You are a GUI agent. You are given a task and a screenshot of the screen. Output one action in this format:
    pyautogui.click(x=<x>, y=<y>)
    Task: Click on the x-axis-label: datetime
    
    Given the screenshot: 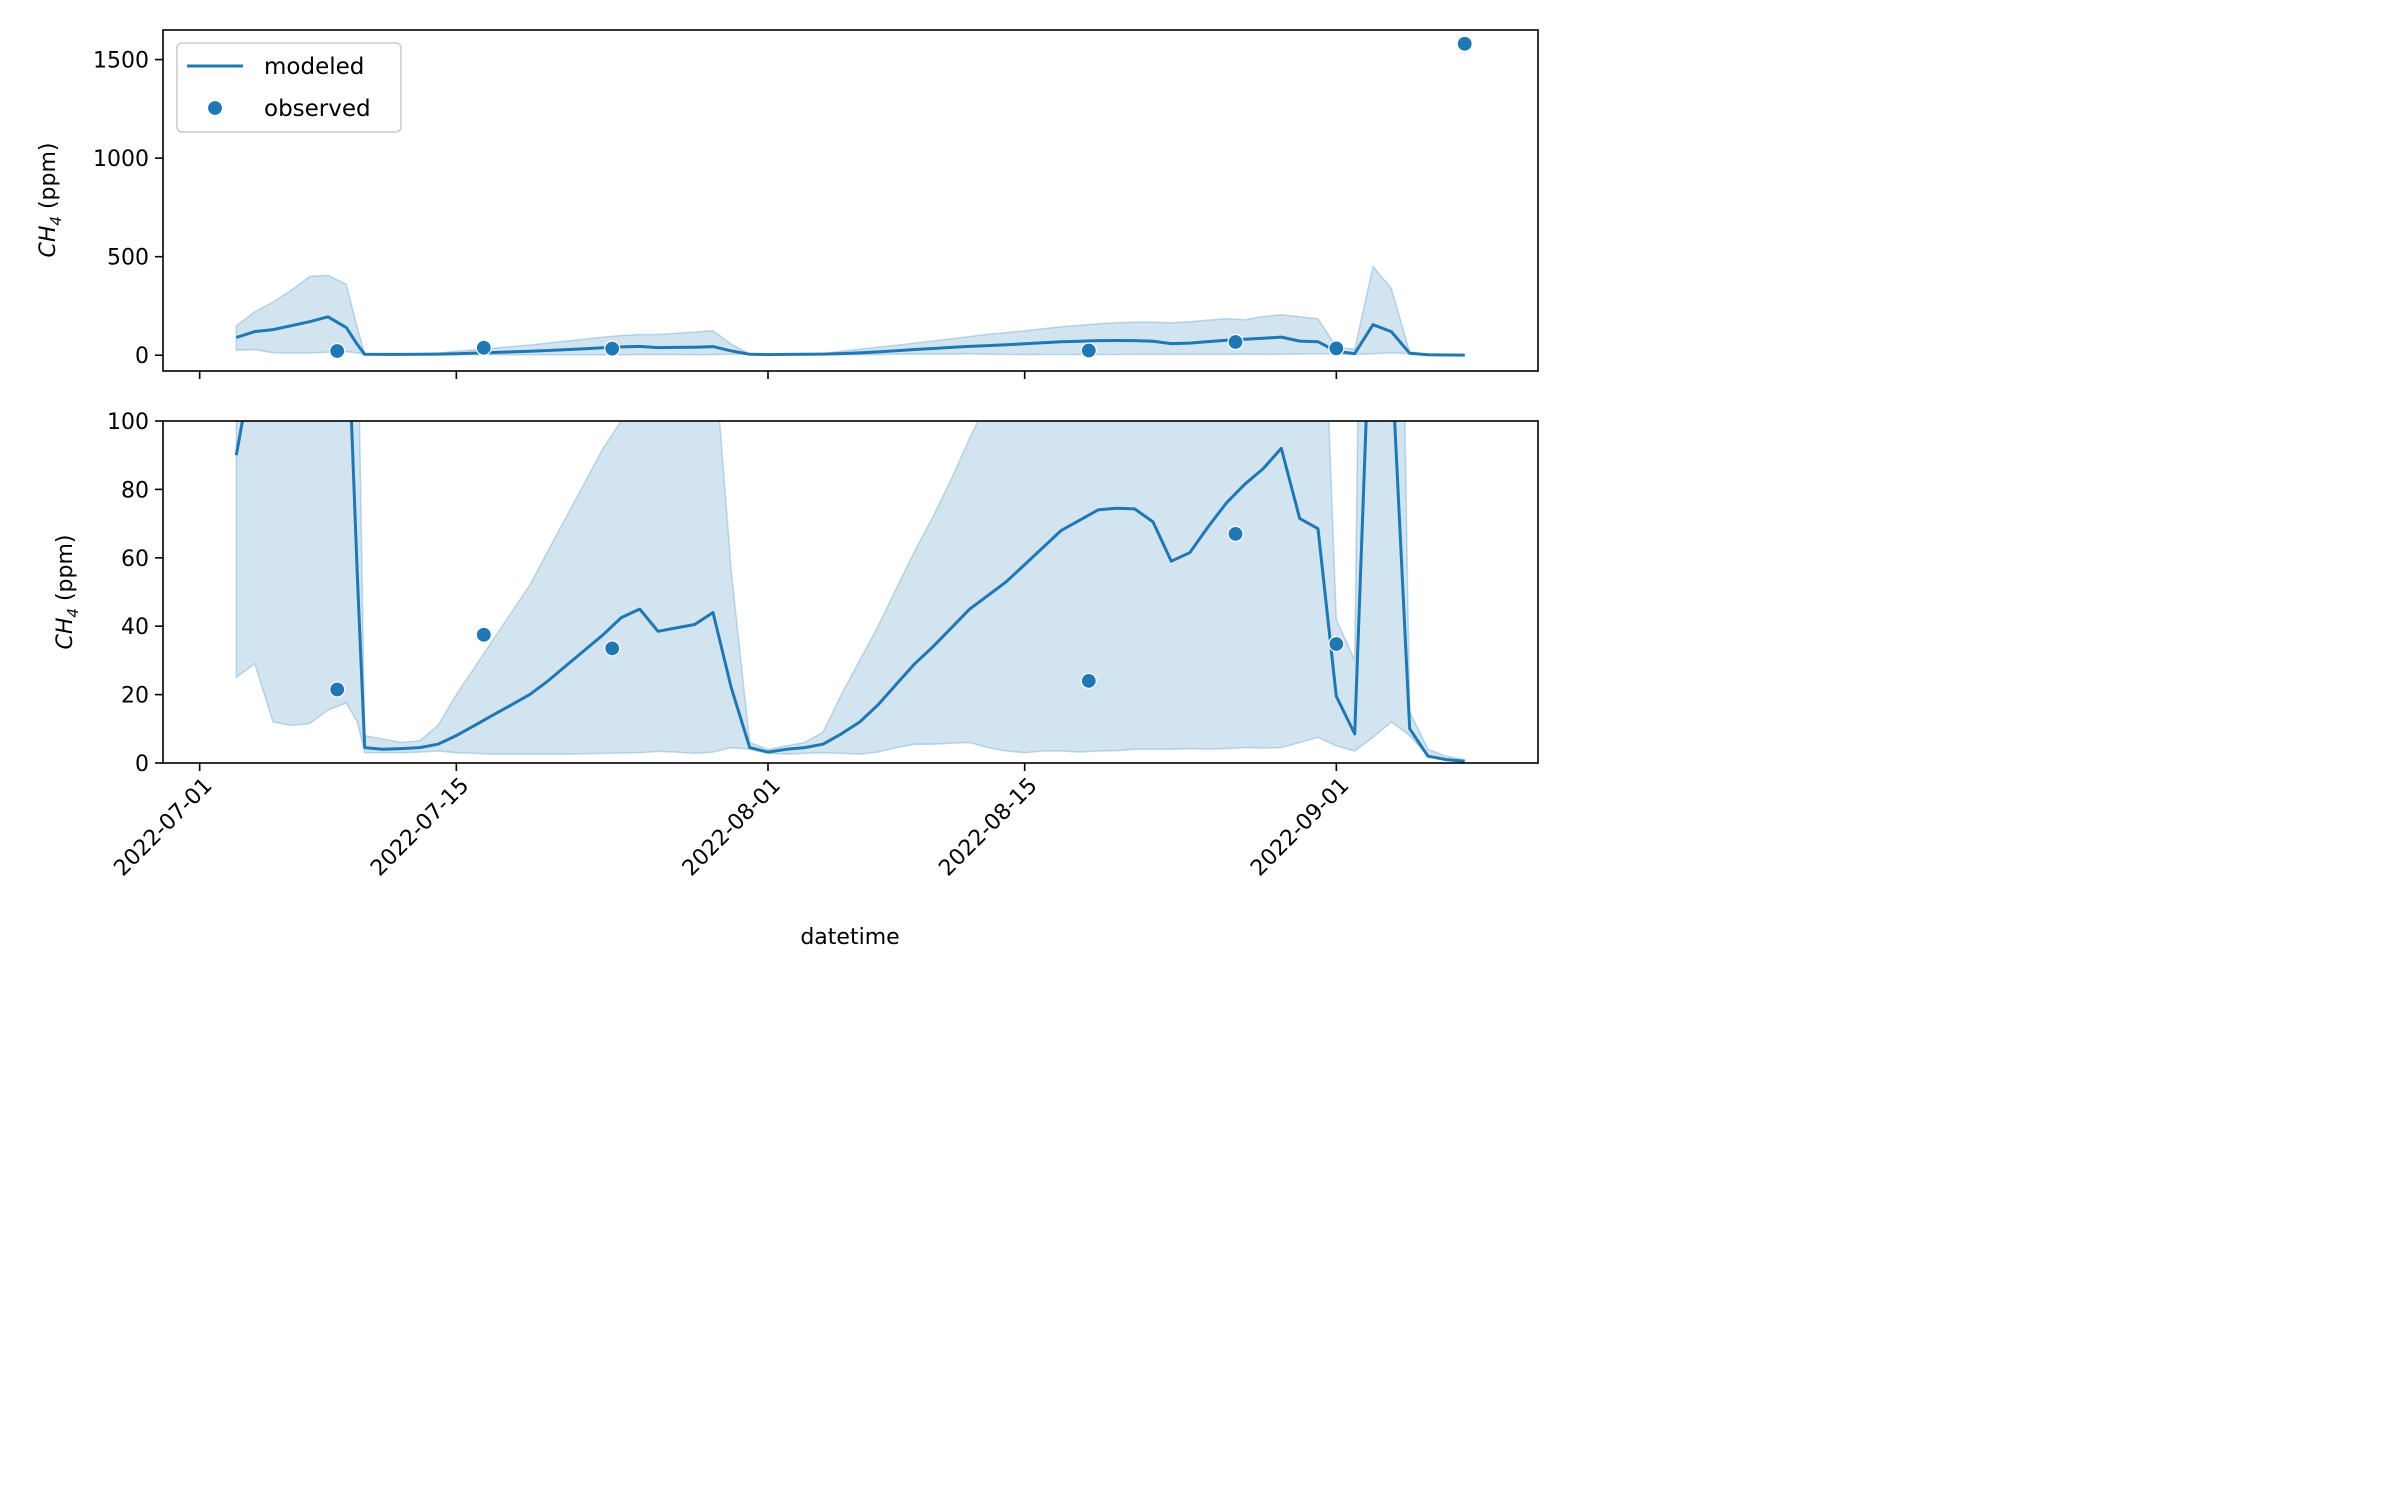 What is the action you would take?
    pyautogui.click(x=849, y=937)
    